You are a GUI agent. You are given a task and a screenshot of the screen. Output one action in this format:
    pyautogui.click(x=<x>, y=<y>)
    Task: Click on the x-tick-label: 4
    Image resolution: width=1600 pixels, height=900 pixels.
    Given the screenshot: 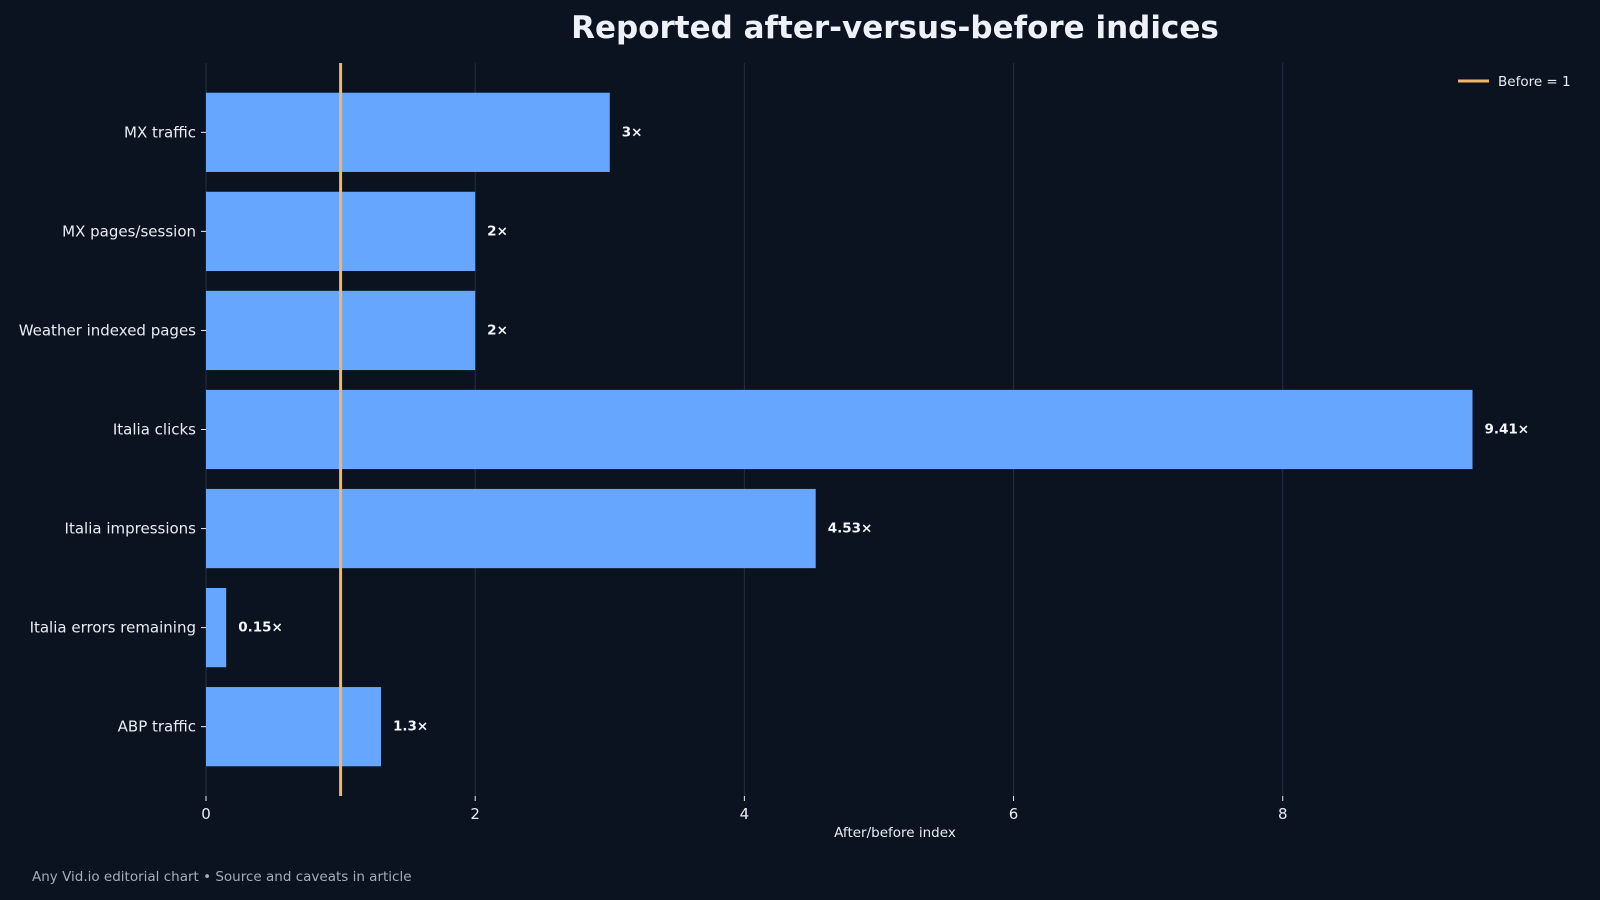 What is the action you would take?
    pyautogui.click(x=745, y=814)
    